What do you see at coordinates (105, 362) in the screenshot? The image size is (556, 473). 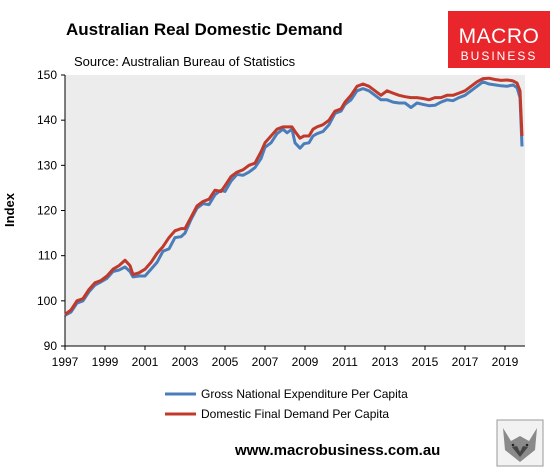 I see `x-tick-label: 1999` at bounding box center [105, 362].